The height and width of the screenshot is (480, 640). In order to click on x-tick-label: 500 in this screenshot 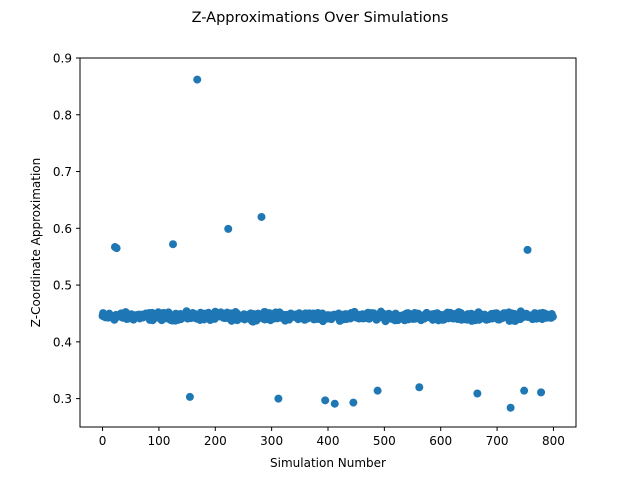, I will do `click(384, 441)`.